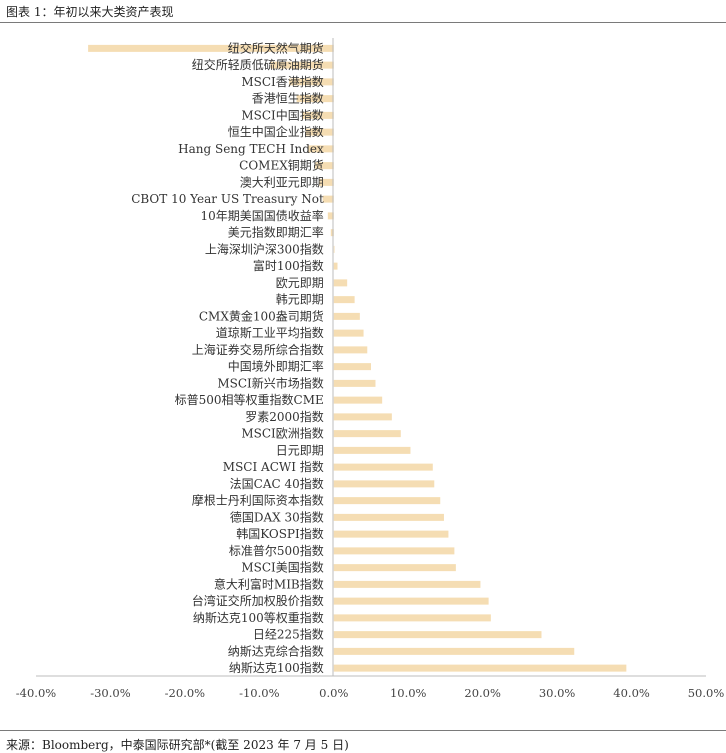  Describe the element at coordinates (269, 583) in the screenshot. I see `category-label-32: 意大利富时MIB指数` at that location.